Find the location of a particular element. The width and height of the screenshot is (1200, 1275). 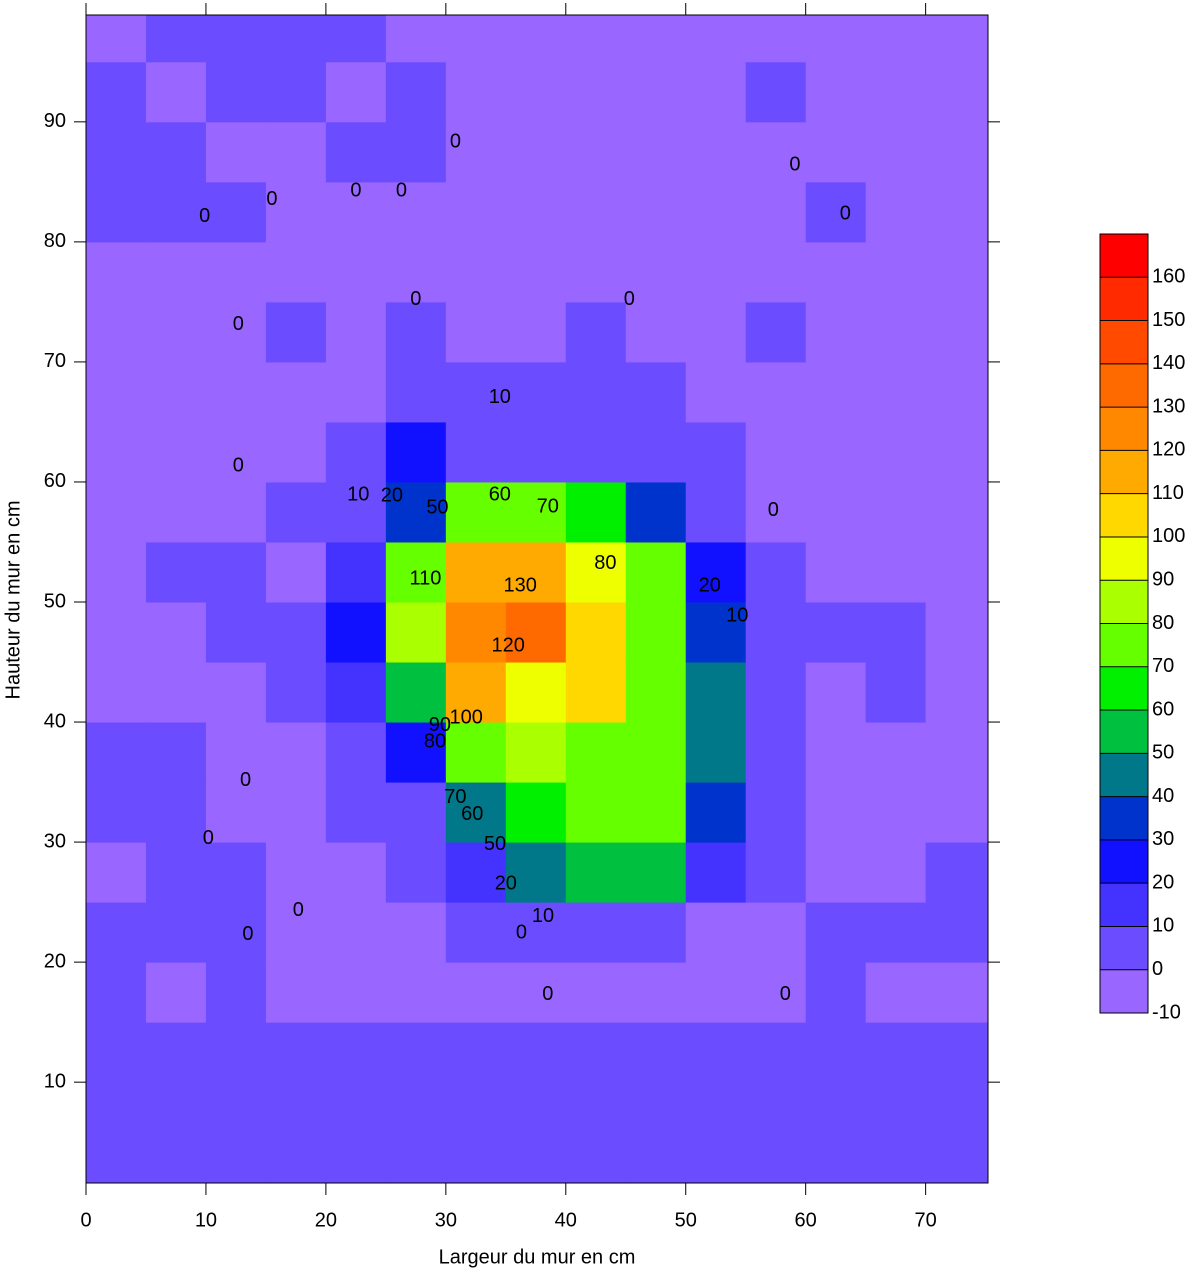

contour-label: 110 is located at coordinates (426, 578).